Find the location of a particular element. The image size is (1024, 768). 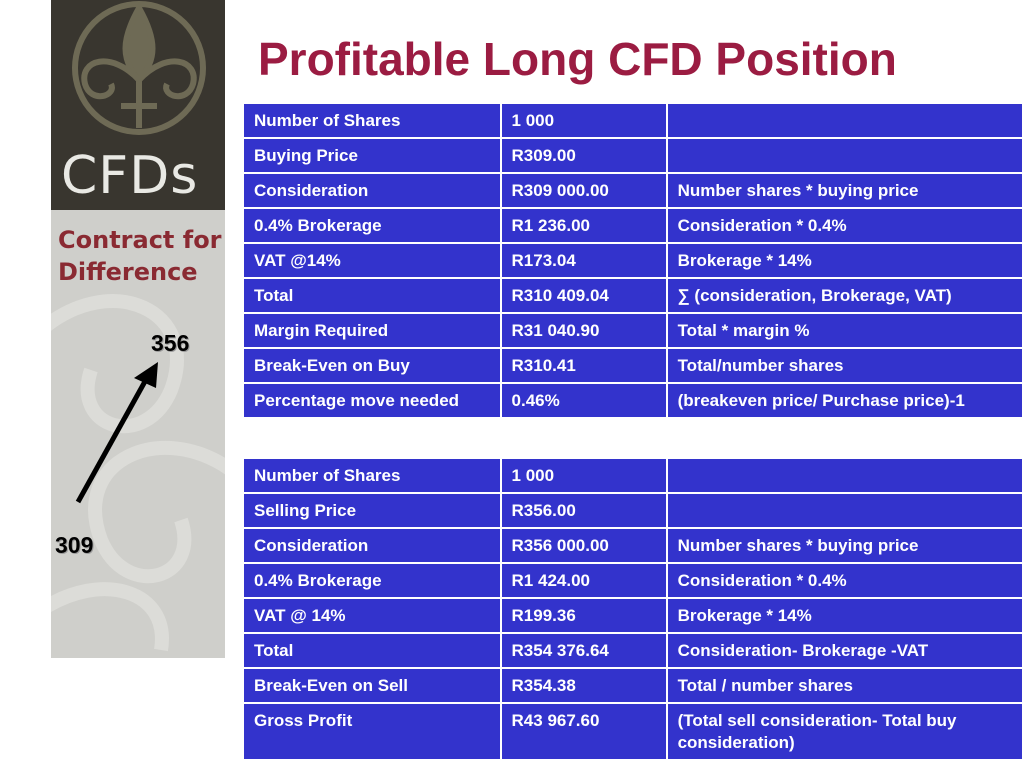

table-row: VAT @ 14% R199.36 Brokerage * 14% is located at coordinates (633, 615).